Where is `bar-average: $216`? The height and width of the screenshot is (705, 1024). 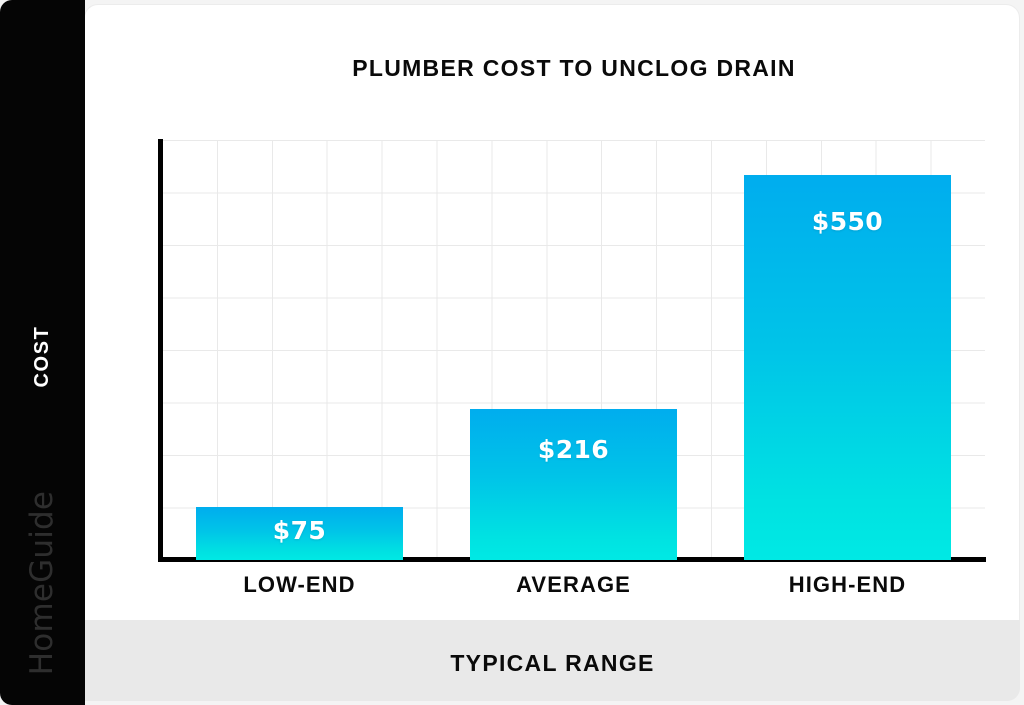 bar-average: $216 is located at coordinates (573, 484).